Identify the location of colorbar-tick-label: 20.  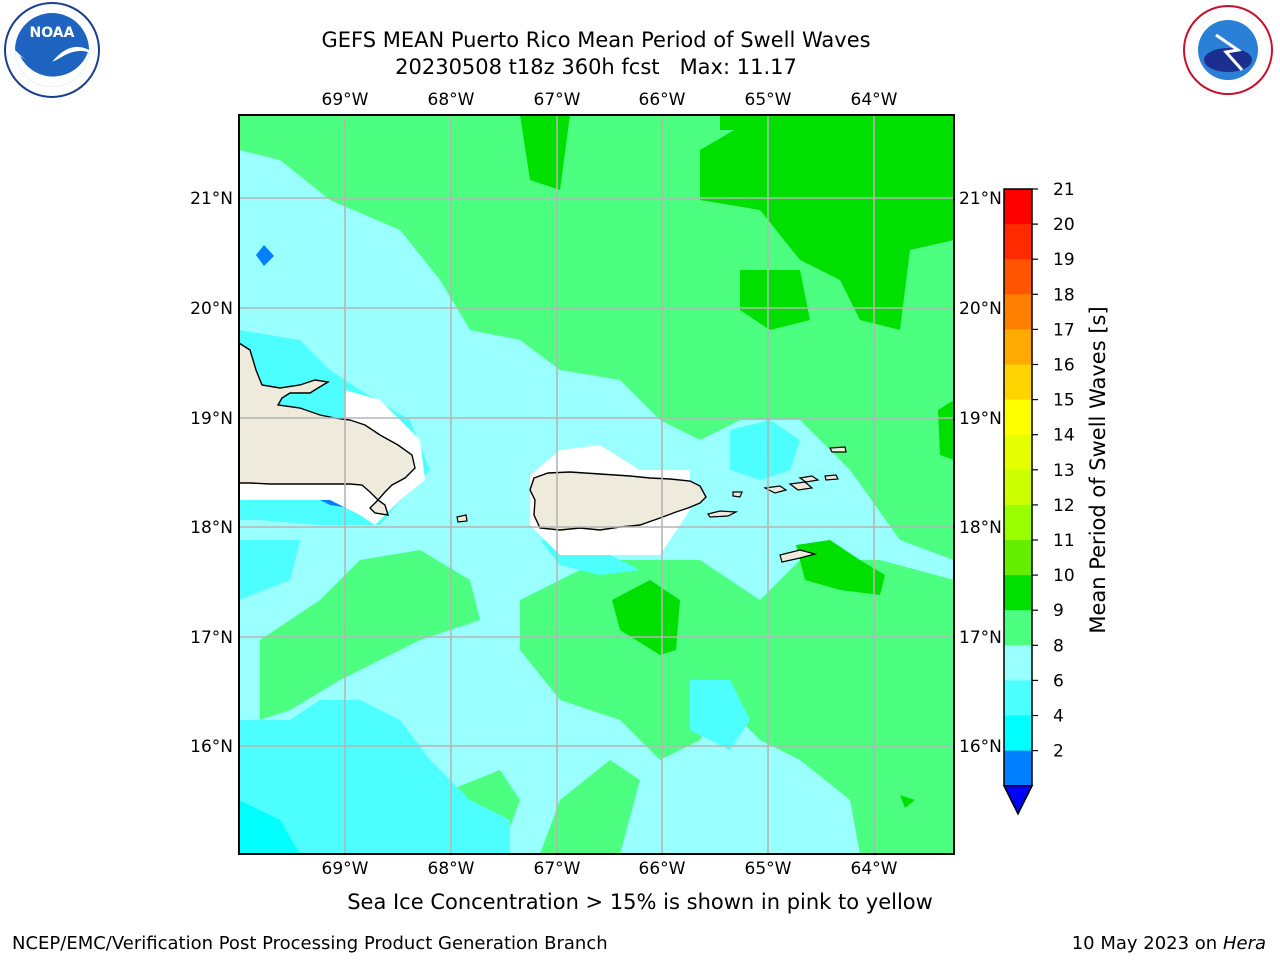
(1064, 225).